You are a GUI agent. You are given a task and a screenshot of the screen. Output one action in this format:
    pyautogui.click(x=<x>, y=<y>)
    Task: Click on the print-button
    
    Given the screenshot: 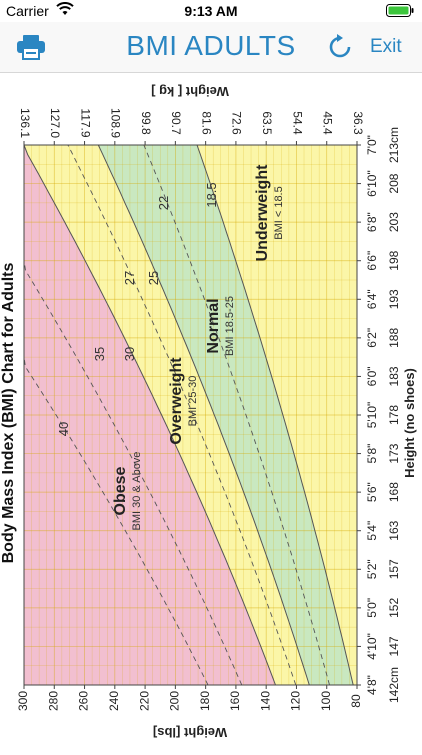 What is the action you would take?
    pyautogui.click(x=31, y=47)
    